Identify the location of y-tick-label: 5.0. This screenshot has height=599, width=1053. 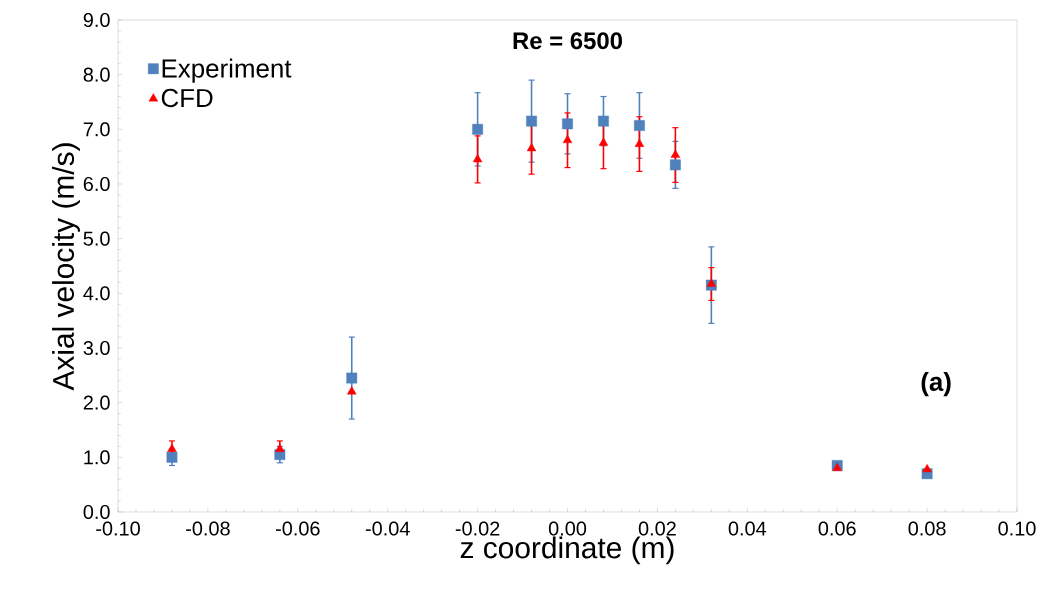
(96, 238).